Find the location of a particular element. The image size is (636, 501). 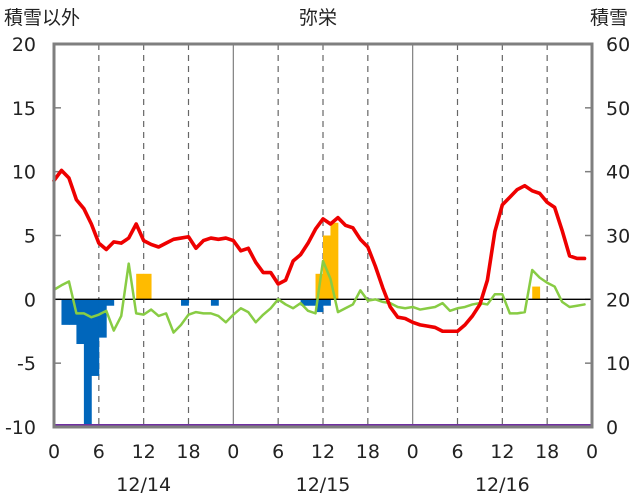

snow-depth-line is located at coordinates (319, 296).